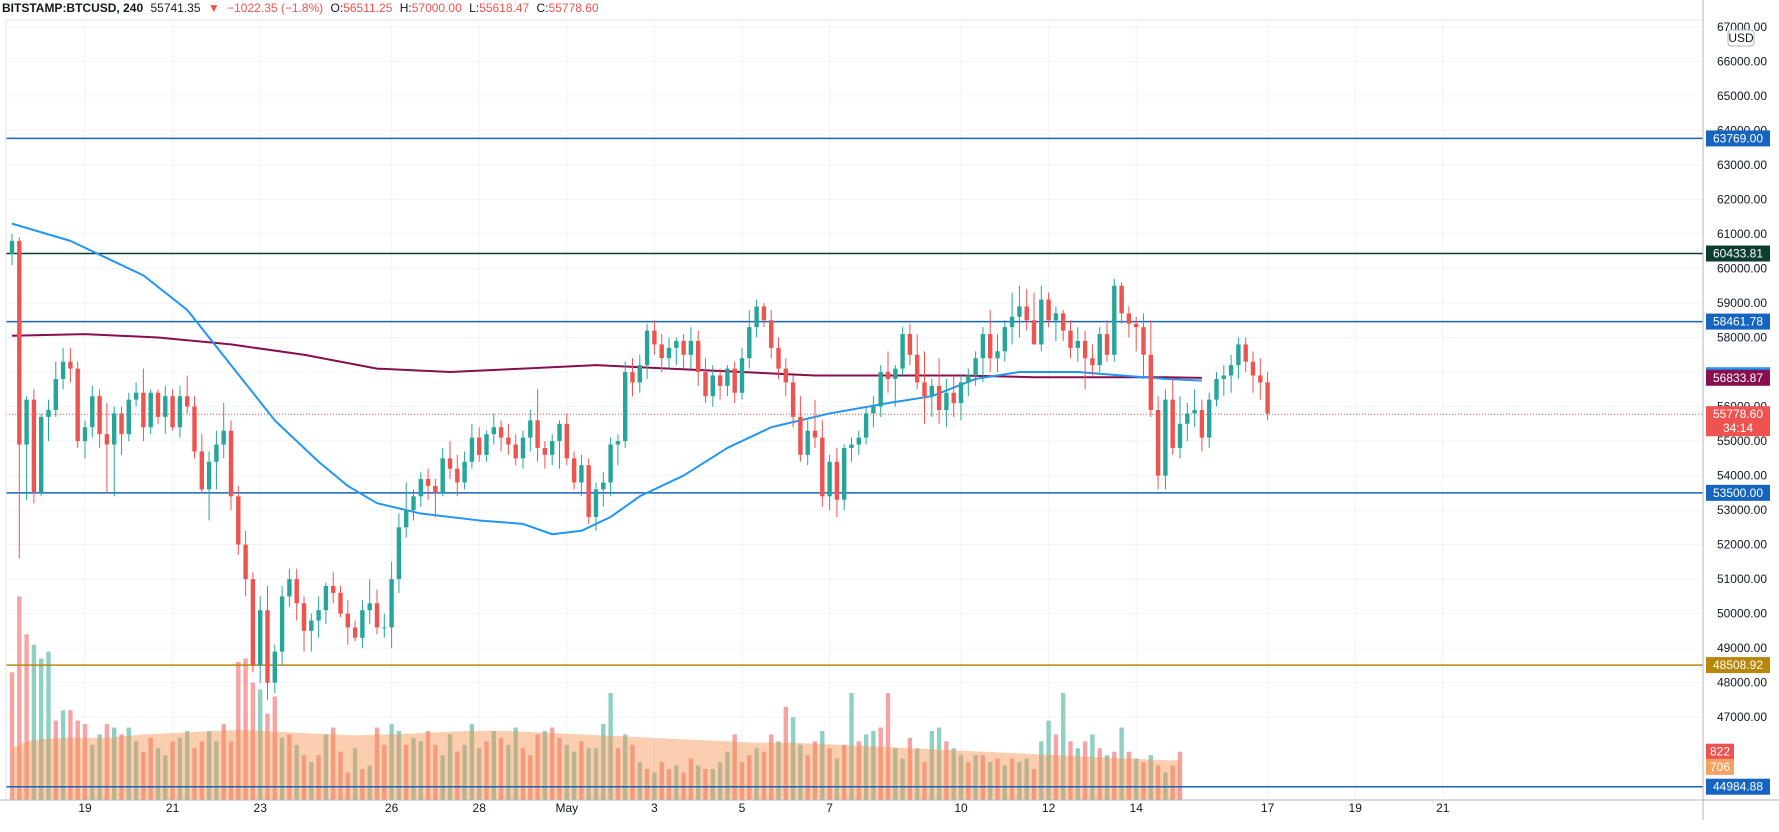  I want to click on level-label: 53500.00, so click(1738, 493).